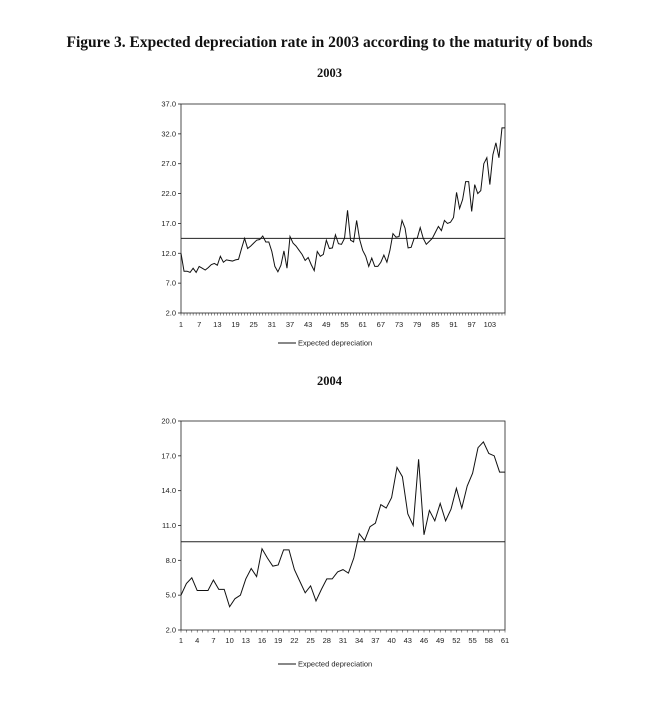 The image size is (659, 721). I want to click on x-tick-label: 67, so click(381, 324).